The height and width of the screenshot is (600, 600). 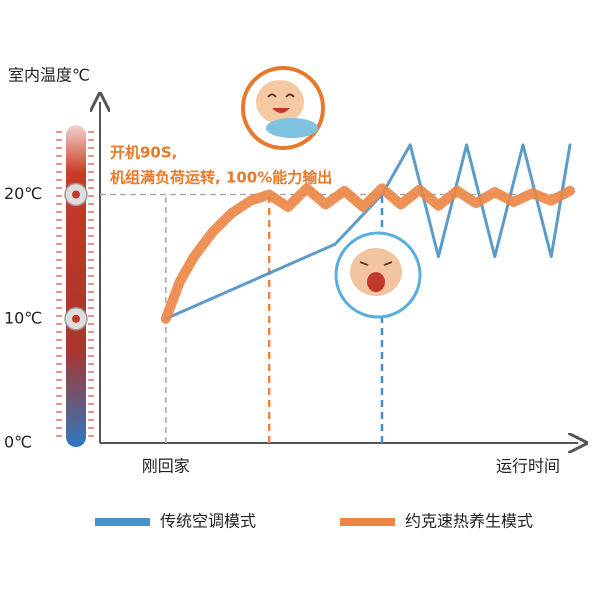 What do you see at coordinates (23, 193) in the screenshot?
I see `y-tick-label: 20℃` at bounding box center [23, 193].